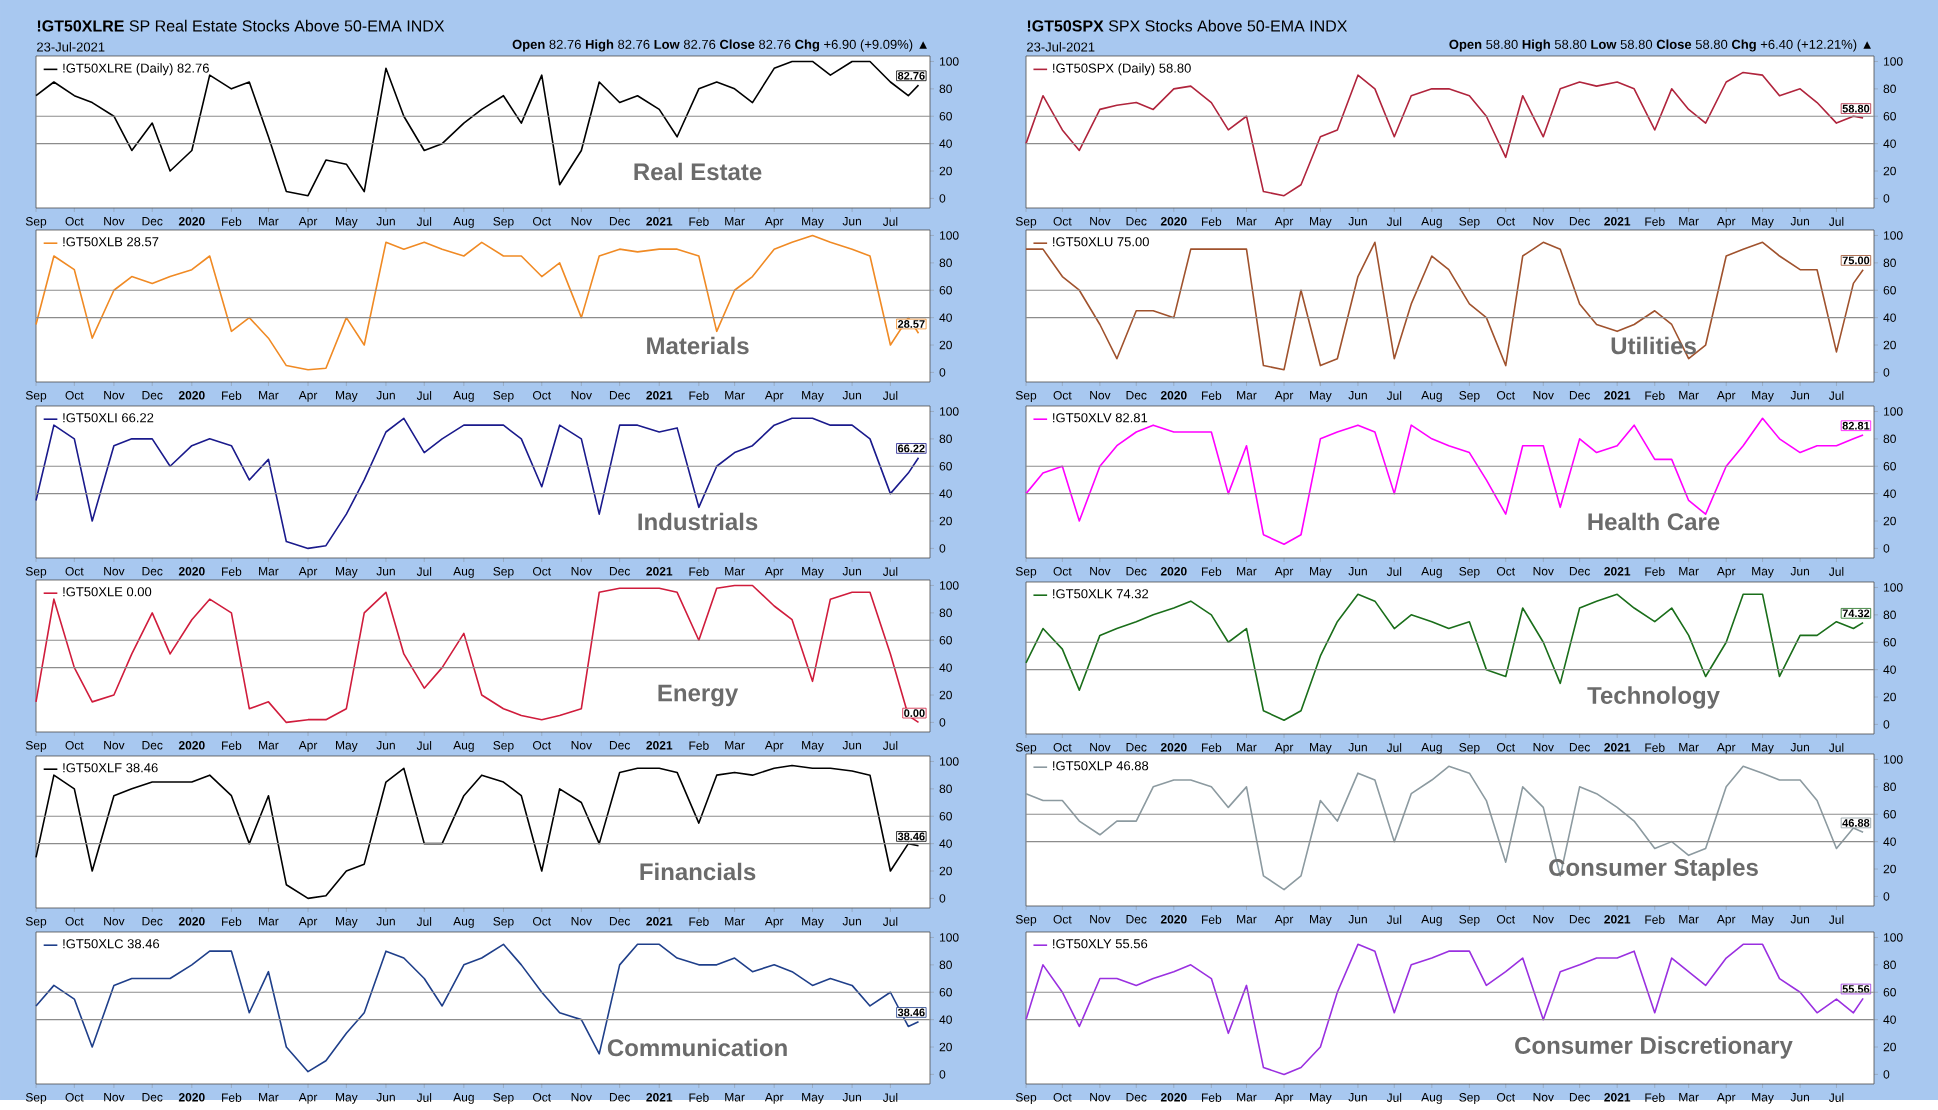  I want to click on annotation: Technology, so click(1653, 697).